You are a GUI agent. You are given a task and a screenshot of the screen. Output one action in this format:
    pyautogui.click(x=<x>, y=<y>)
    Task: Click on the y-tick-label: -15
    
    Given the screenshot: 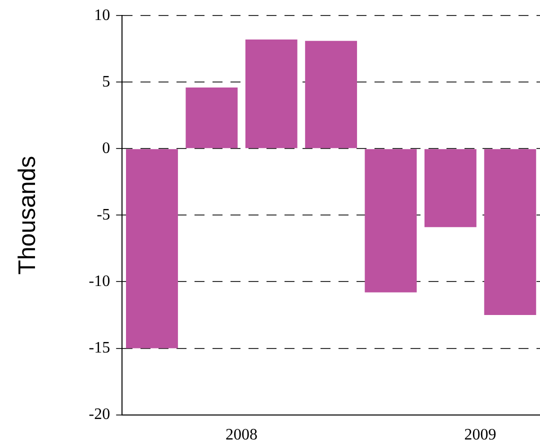 What is the action you would take?
    pyautogui.click(x=99, y=347)
    